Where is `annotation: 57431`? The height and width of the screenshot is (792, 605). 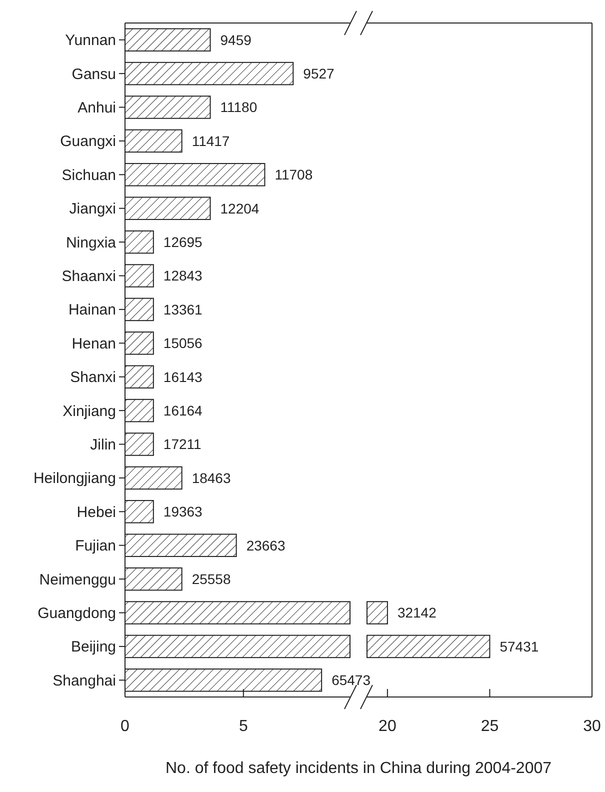 annotation: 57431 is located at coordinates (519, 646).